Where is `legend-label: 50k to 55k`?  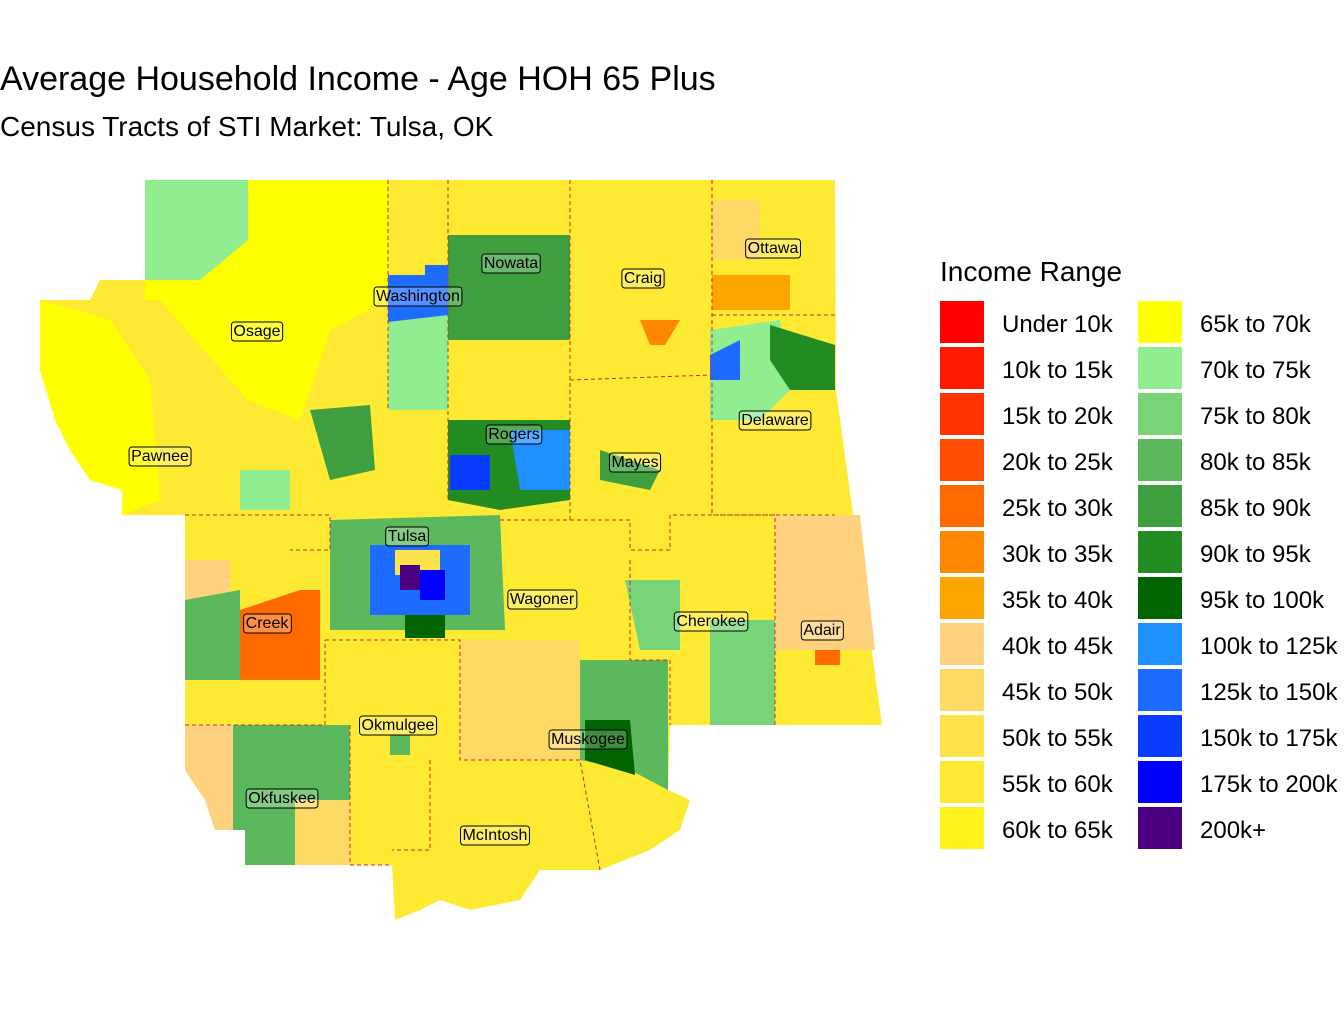
legend-label: 50k to 55k is located at coordinates (1058, 738).